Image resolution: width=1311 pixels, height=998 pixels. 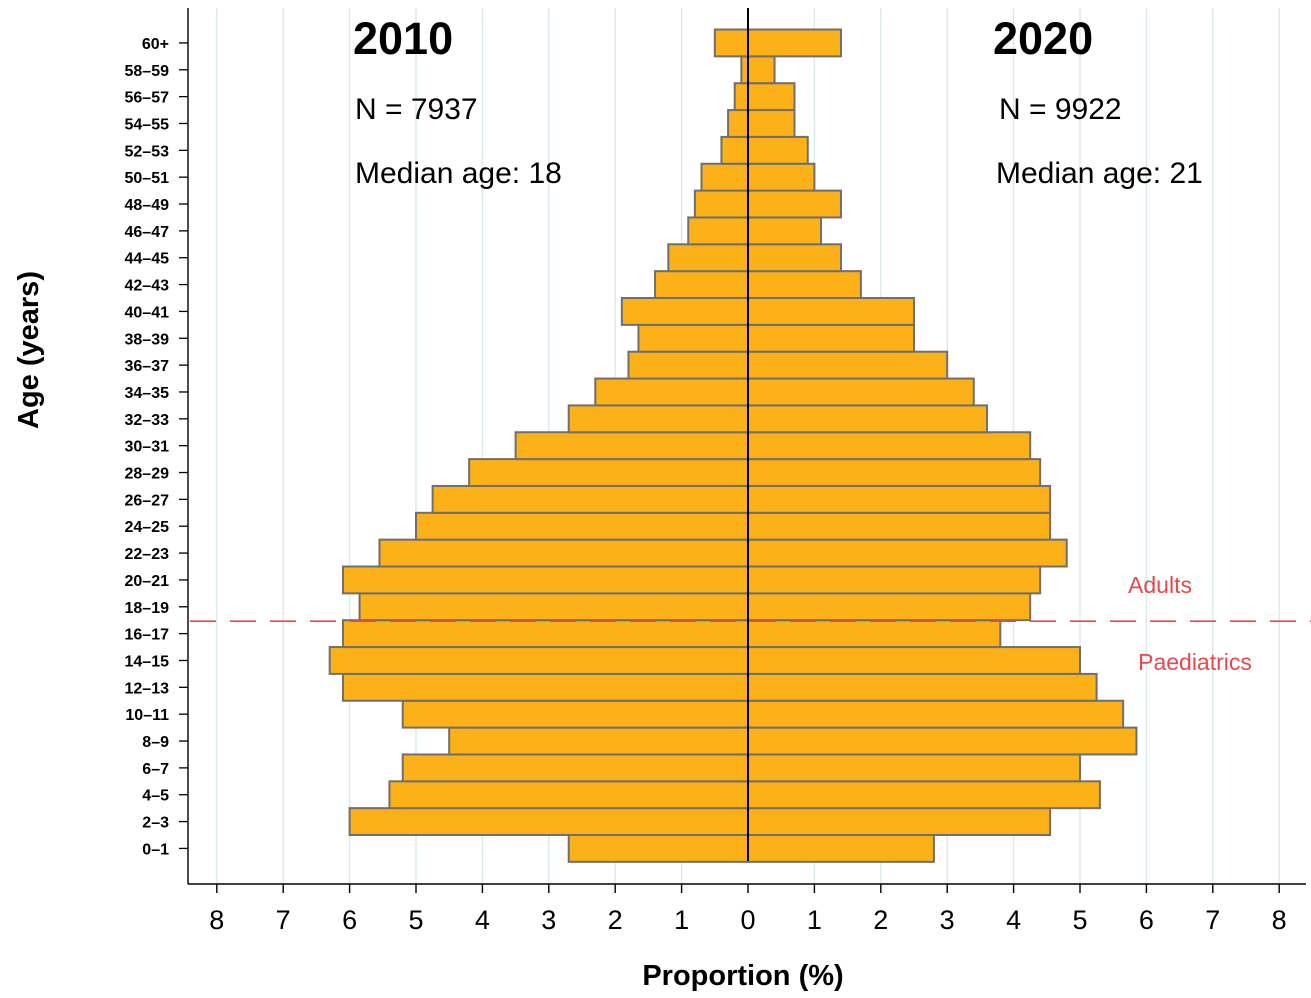 I want to click on paediatrics-region-label: Paediatrics, so click(x=1195, y=662).